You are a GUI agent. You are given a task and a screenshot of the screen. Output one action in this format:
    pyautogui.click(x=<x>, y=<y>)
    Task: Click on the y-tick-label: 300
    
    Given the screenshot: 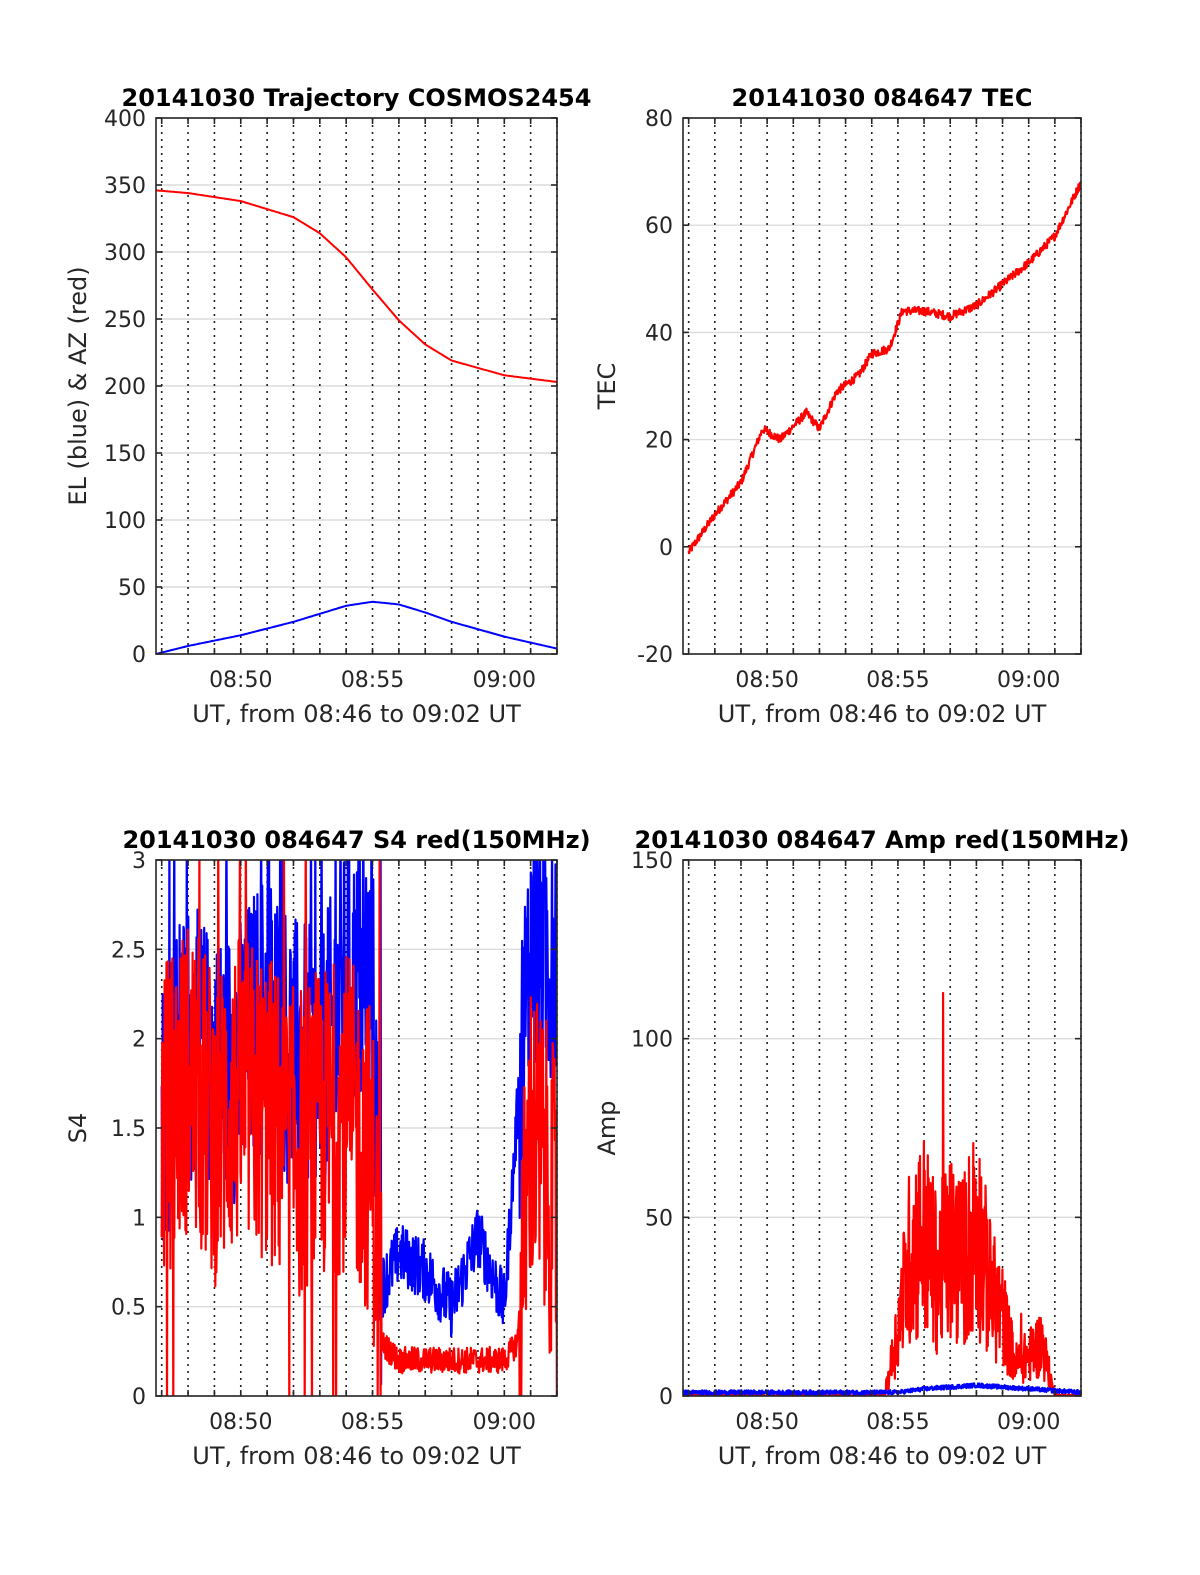 What is the action you would take?
    pyautogui.click(x=125, y=253)
    